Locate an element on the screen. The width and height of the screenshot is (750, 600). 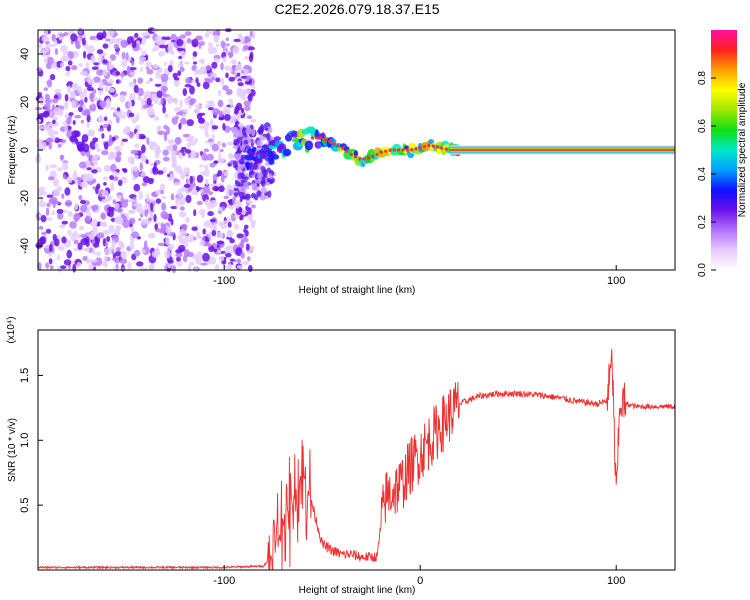
colorbar-tick-label: 0.0 is located at coordinates (702, 270).